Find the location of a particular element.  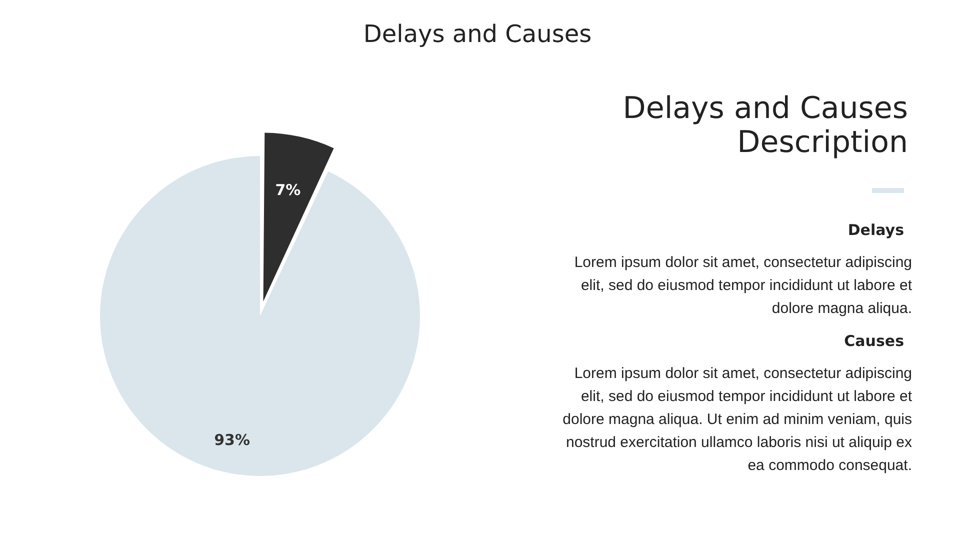

text: Delays and Causes Description is located at coordinates (765, 125).